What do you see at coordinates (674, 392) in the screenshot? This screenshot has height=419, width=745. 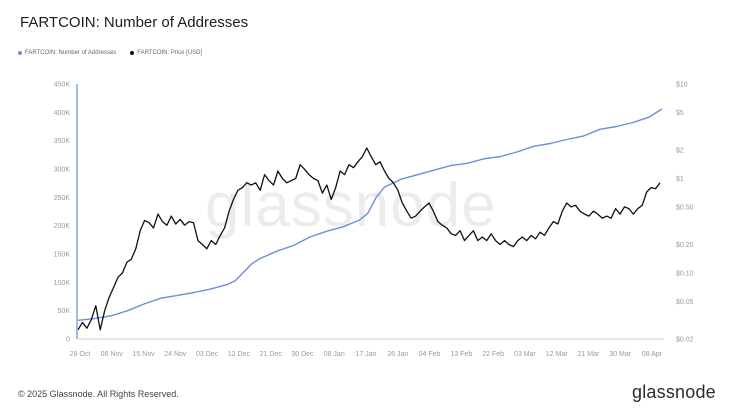 I see `brand-logo: glassnode` at bounding box center [674, 392].